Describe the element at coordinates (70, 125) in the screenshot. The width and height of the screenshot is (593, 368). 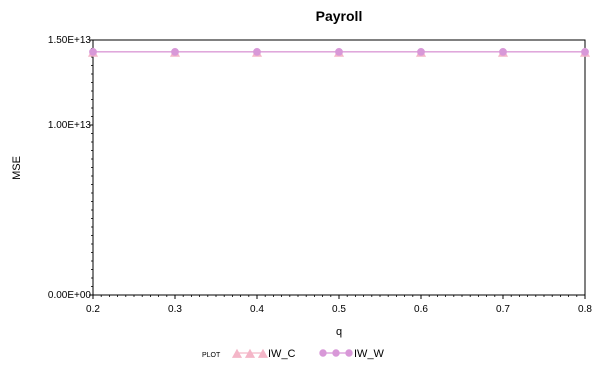
I see `y-tick-label: 1.00E+13` at that location.